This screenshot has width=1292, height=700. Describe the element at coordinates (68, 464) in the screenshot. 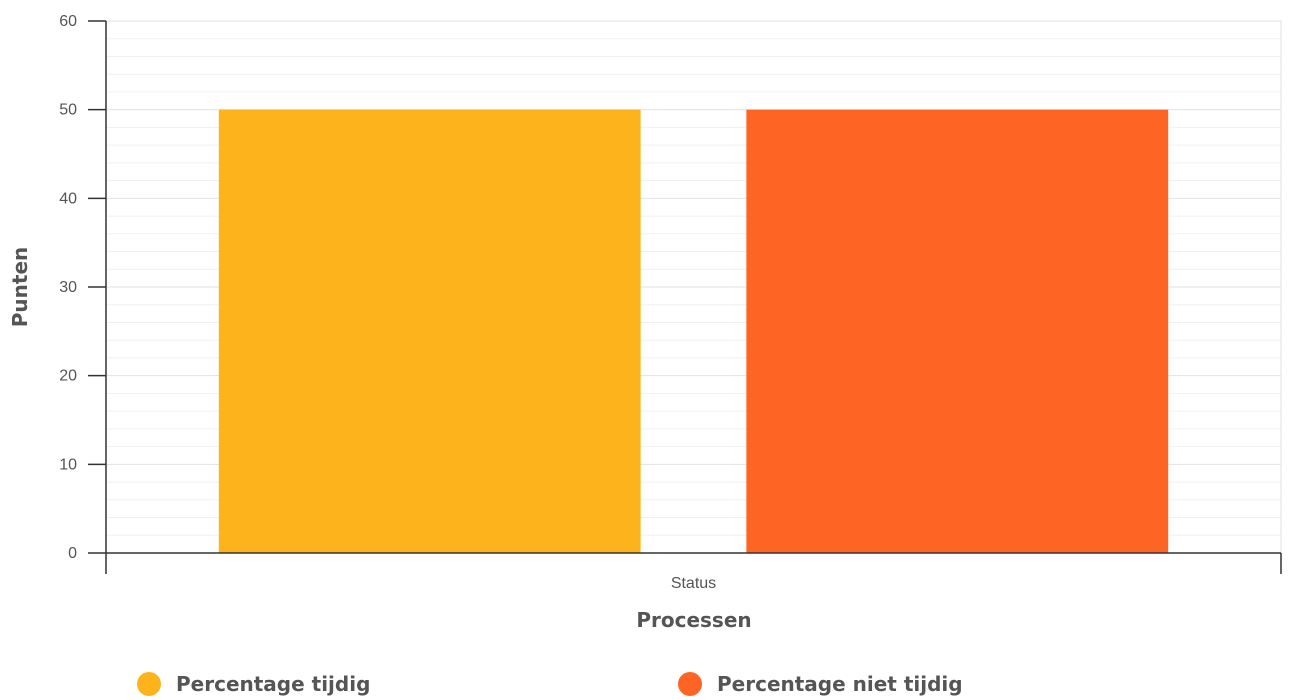

I see `y-tick-label: 10` at that location.